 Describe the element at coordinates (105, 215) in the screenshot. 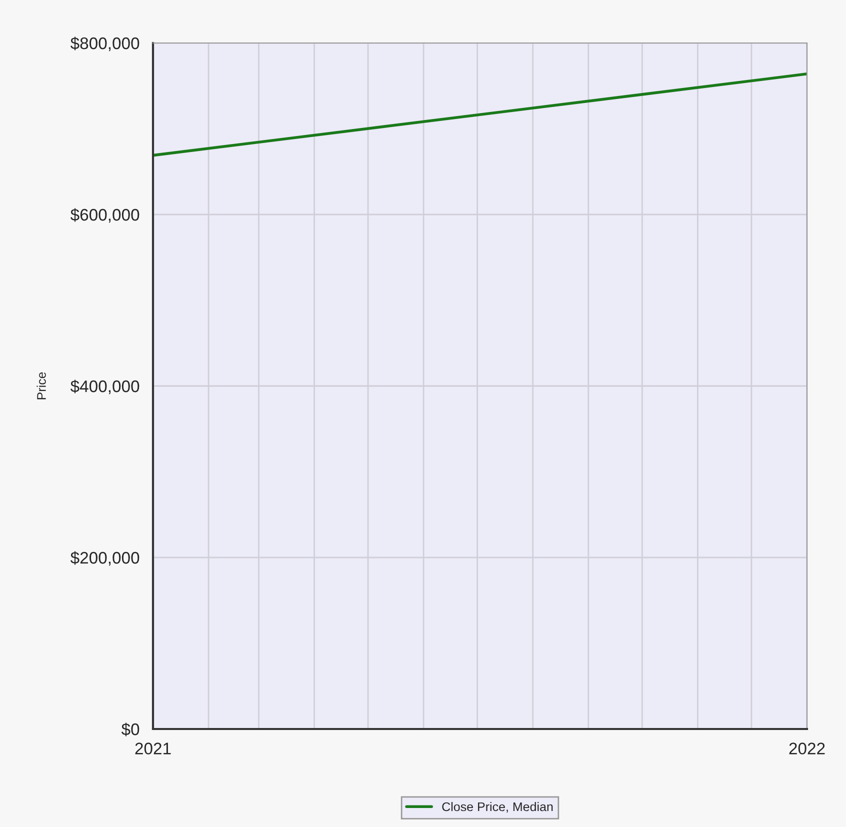

I see `y-tick-label: $600,000` at that location.